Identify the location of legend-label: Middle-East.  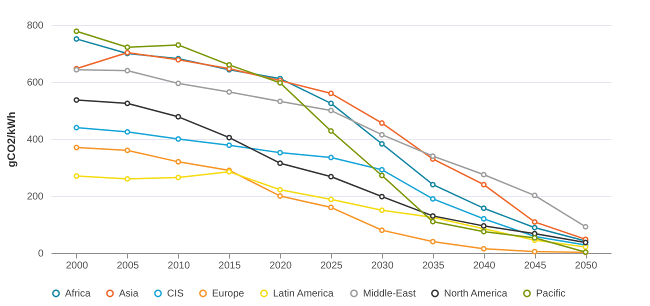
(389, 294).